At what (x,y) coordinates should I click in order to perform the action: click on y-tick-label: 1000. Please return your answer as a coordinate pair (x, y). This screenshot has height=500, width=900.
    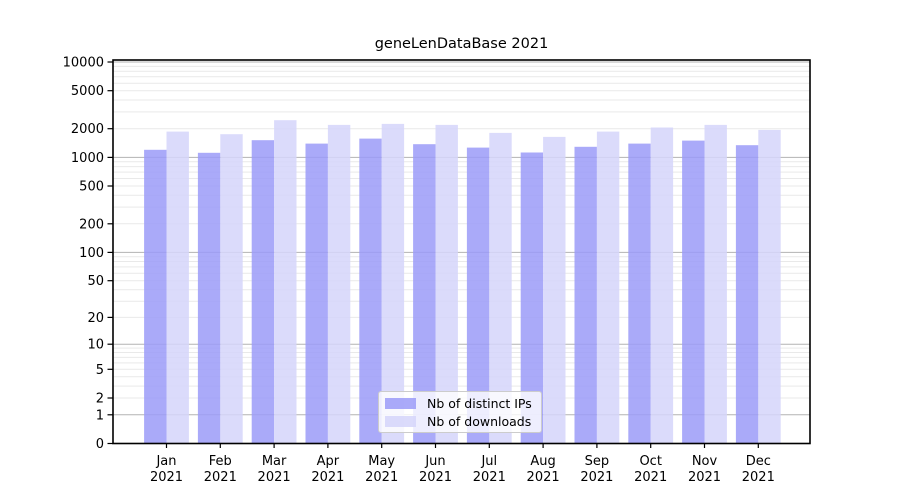
    Looking at the image, I should click on (87, 158).